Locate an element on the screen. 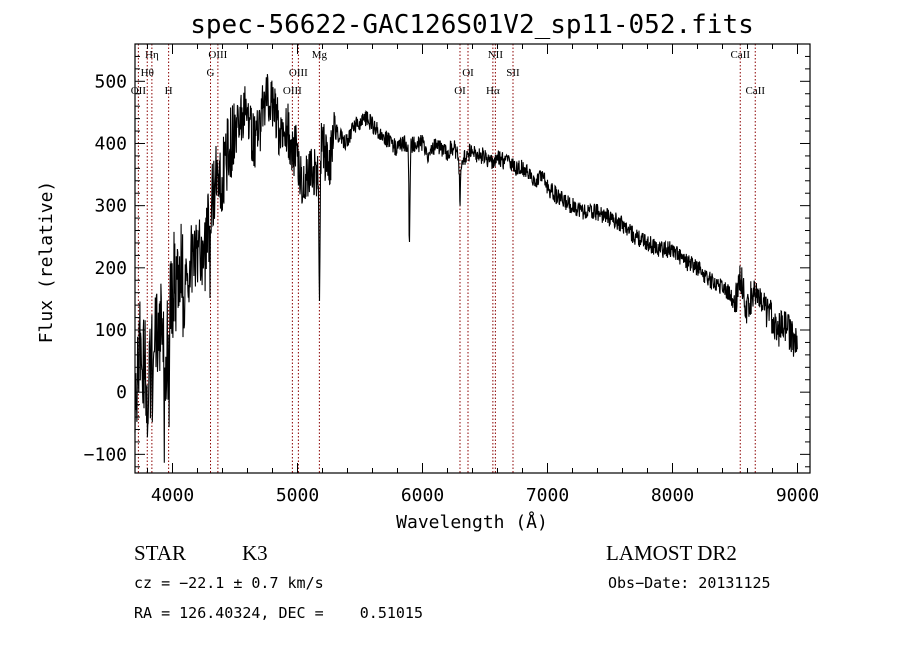 This screenshot has width=900, height=649. observation-date: Obs−Date: 20131125 is located at coordinates (689, 583).